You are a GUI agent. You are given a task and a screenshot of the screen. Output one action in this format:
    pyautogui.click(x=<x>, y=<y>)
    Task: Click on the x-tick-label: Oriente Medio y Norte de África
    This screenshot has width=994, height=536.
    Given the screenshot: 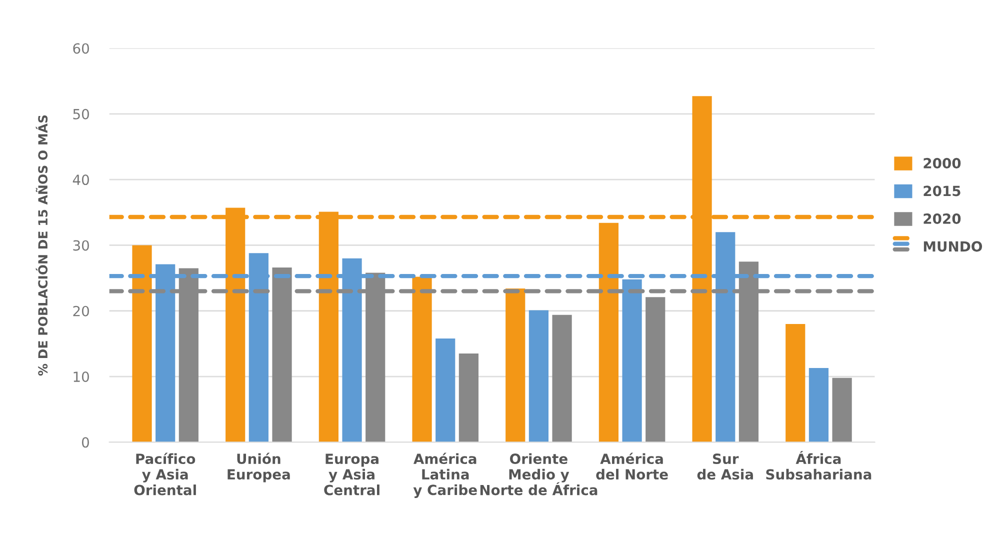 What is the action you would take?
    pyautogui.click(x=539, y=474)
    